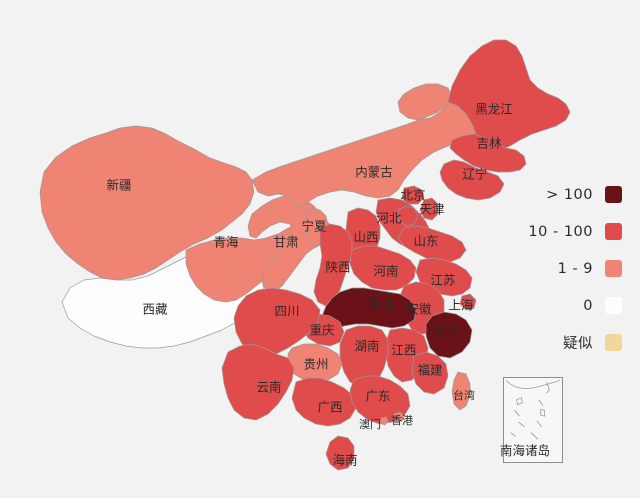 The height and width of the screenshot is (498, 640). What do you see at coordinates (381, 304) in the screenshot?
I see `label-hubei: 湖北` at bounding box center [381, 304].